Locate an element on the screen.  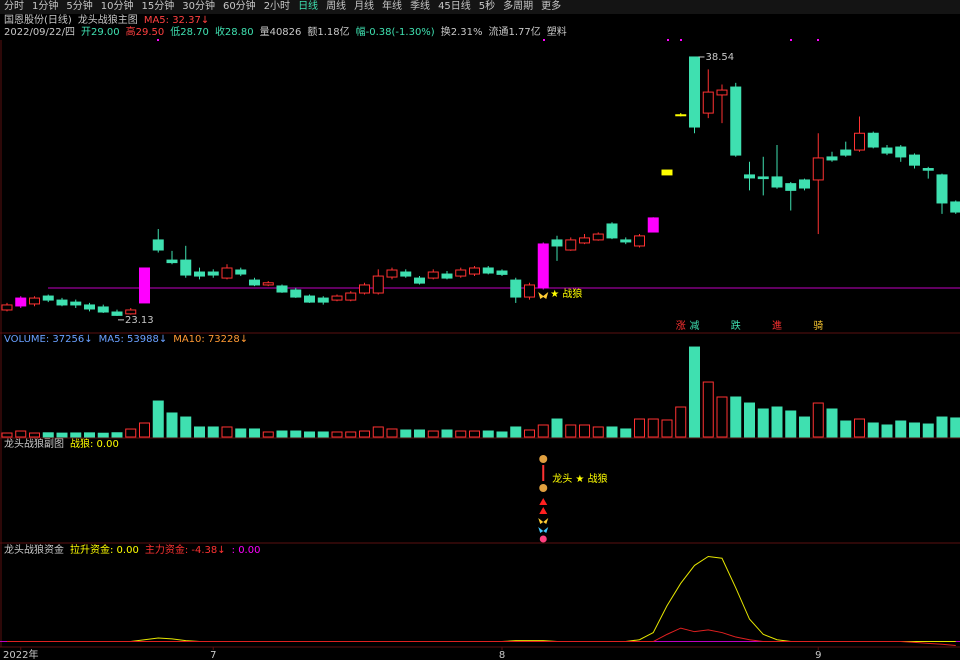
period-tab: 5分钟 is located at coordinates (79, 6).